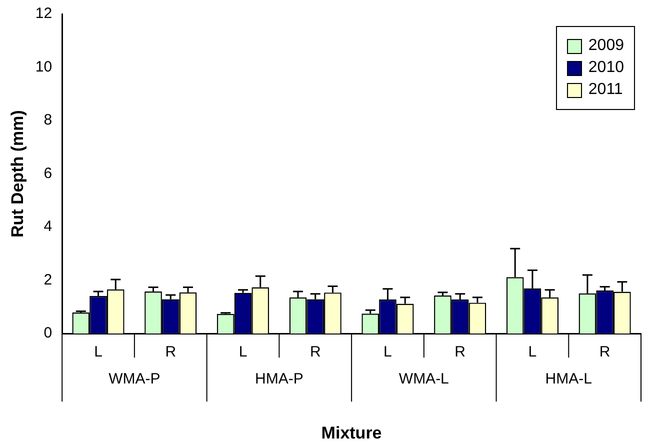  Describe the element at coordinates (48, 227) in the screenshot. I see `y-tick-label: 4` at that location.